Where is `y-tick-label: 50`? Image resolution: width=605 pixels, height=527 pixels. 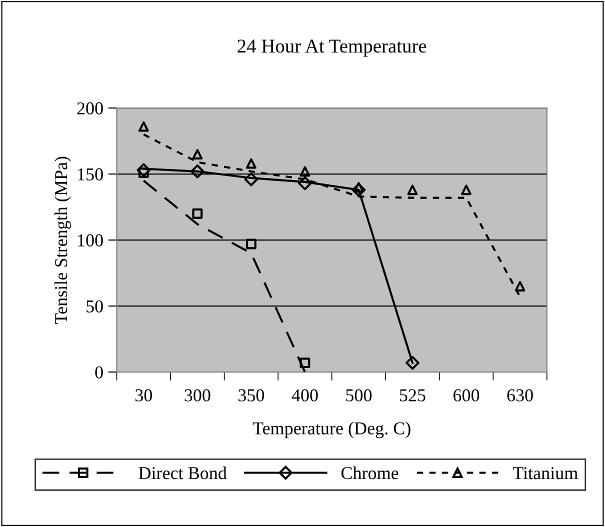
y-tick-label: 50 is located at coordinates (94, 306).